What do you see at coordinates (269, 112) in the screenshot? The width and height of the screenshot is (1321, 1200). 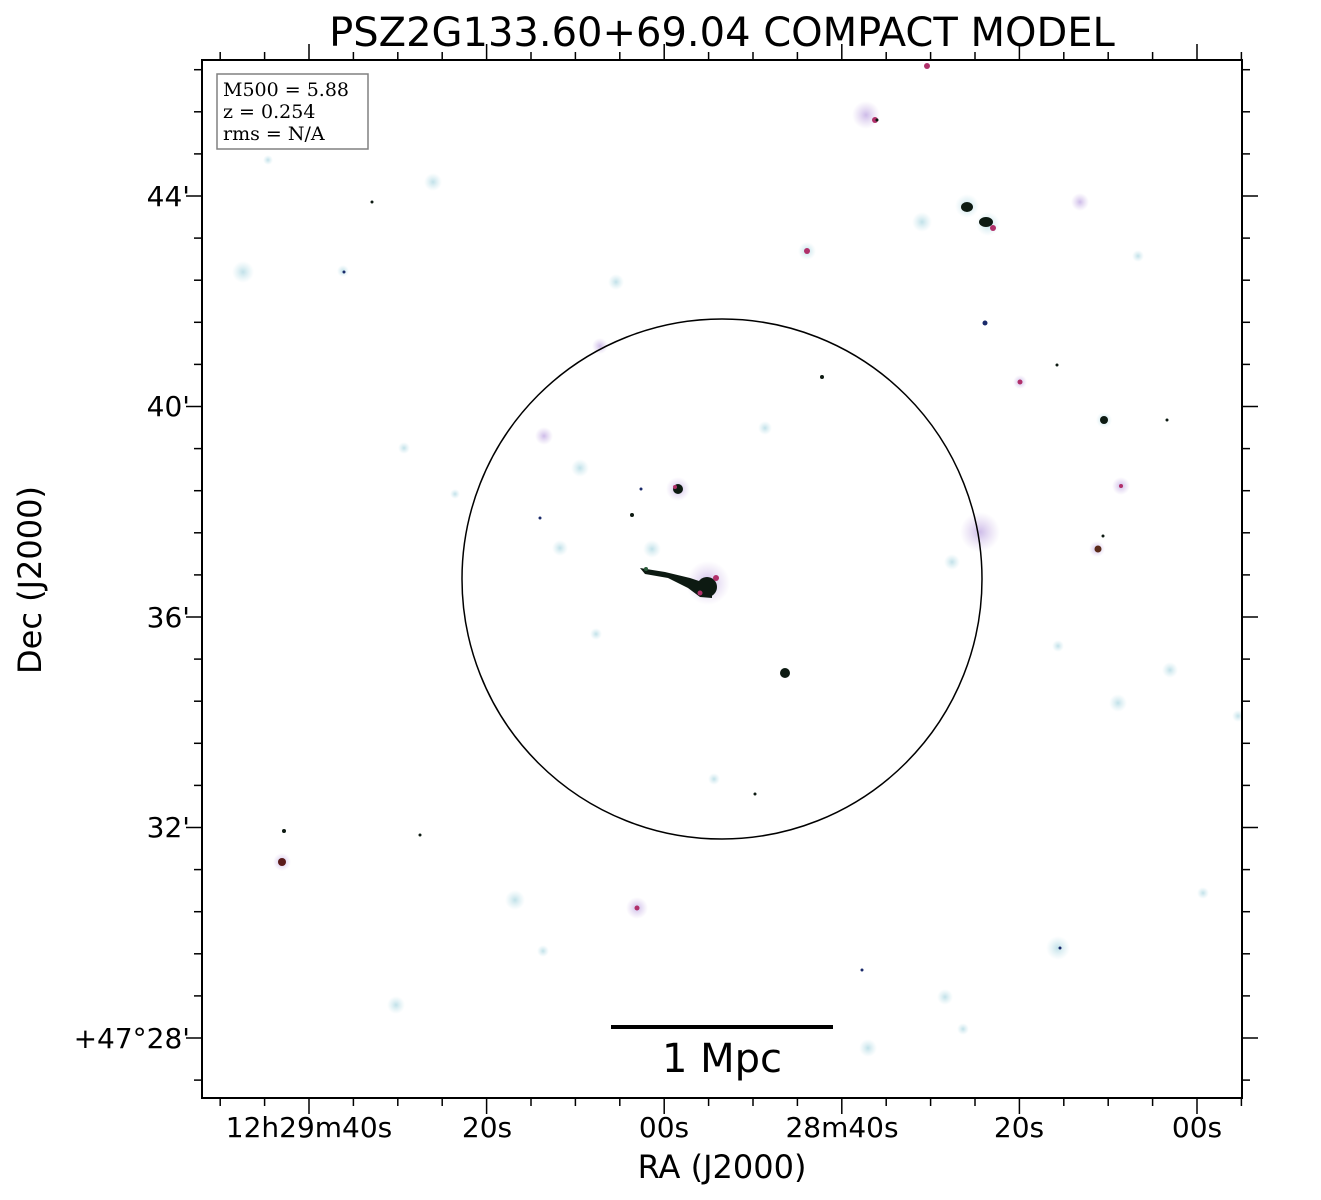 I see `info-redshift: z = 0.254` at bounding box center [269, 112].